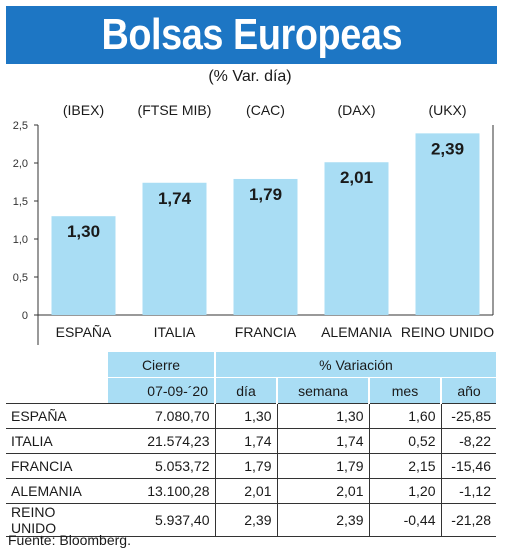  I want to click on semana-cell: 2,01, so click(322, 491).